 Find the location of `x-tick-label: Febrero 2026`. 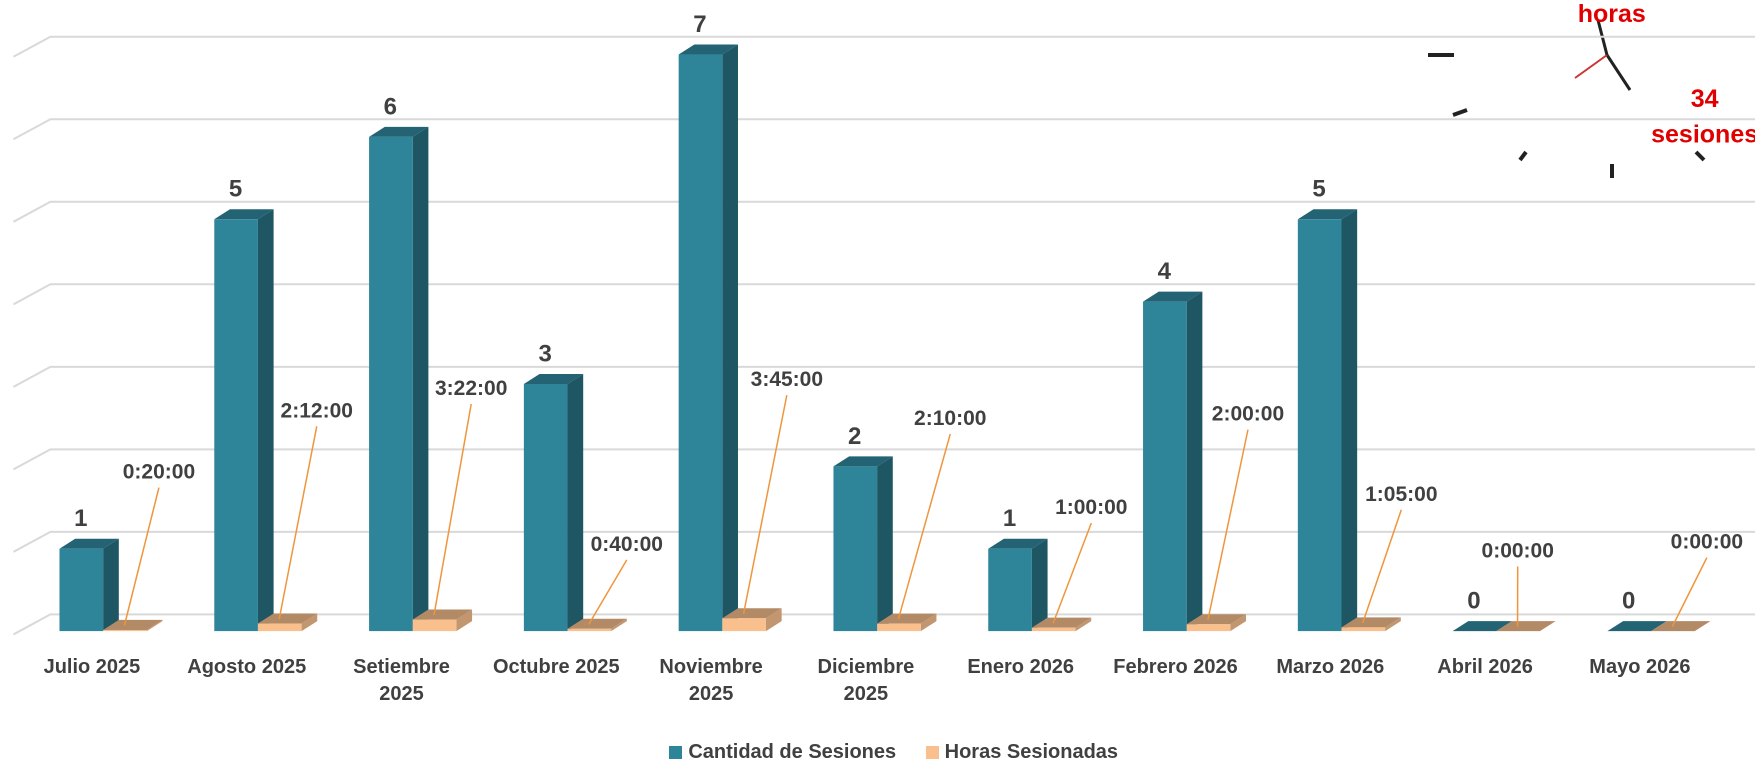

x-tick-label: Febrero 2026 is located at coordinates (1175, 667).